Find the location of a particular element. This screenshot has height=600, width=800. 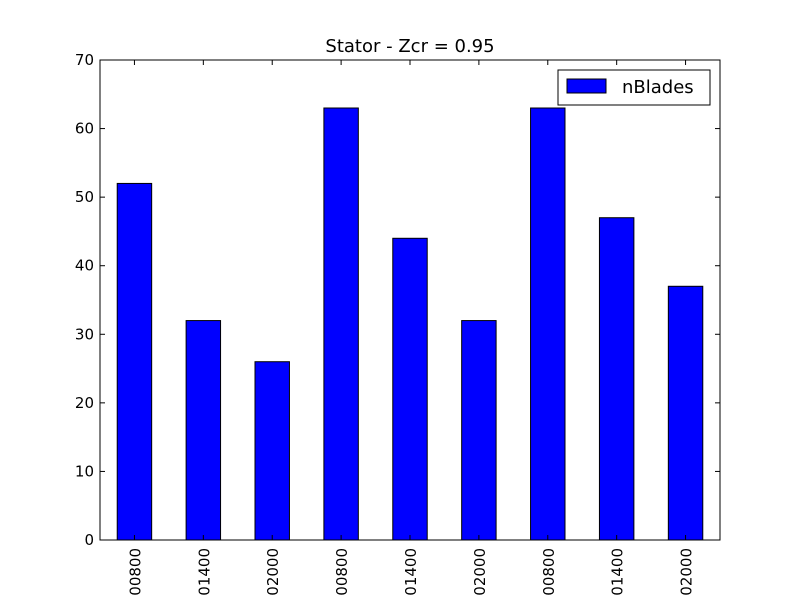

legend: nBlades is located at coordinates (634, 87).